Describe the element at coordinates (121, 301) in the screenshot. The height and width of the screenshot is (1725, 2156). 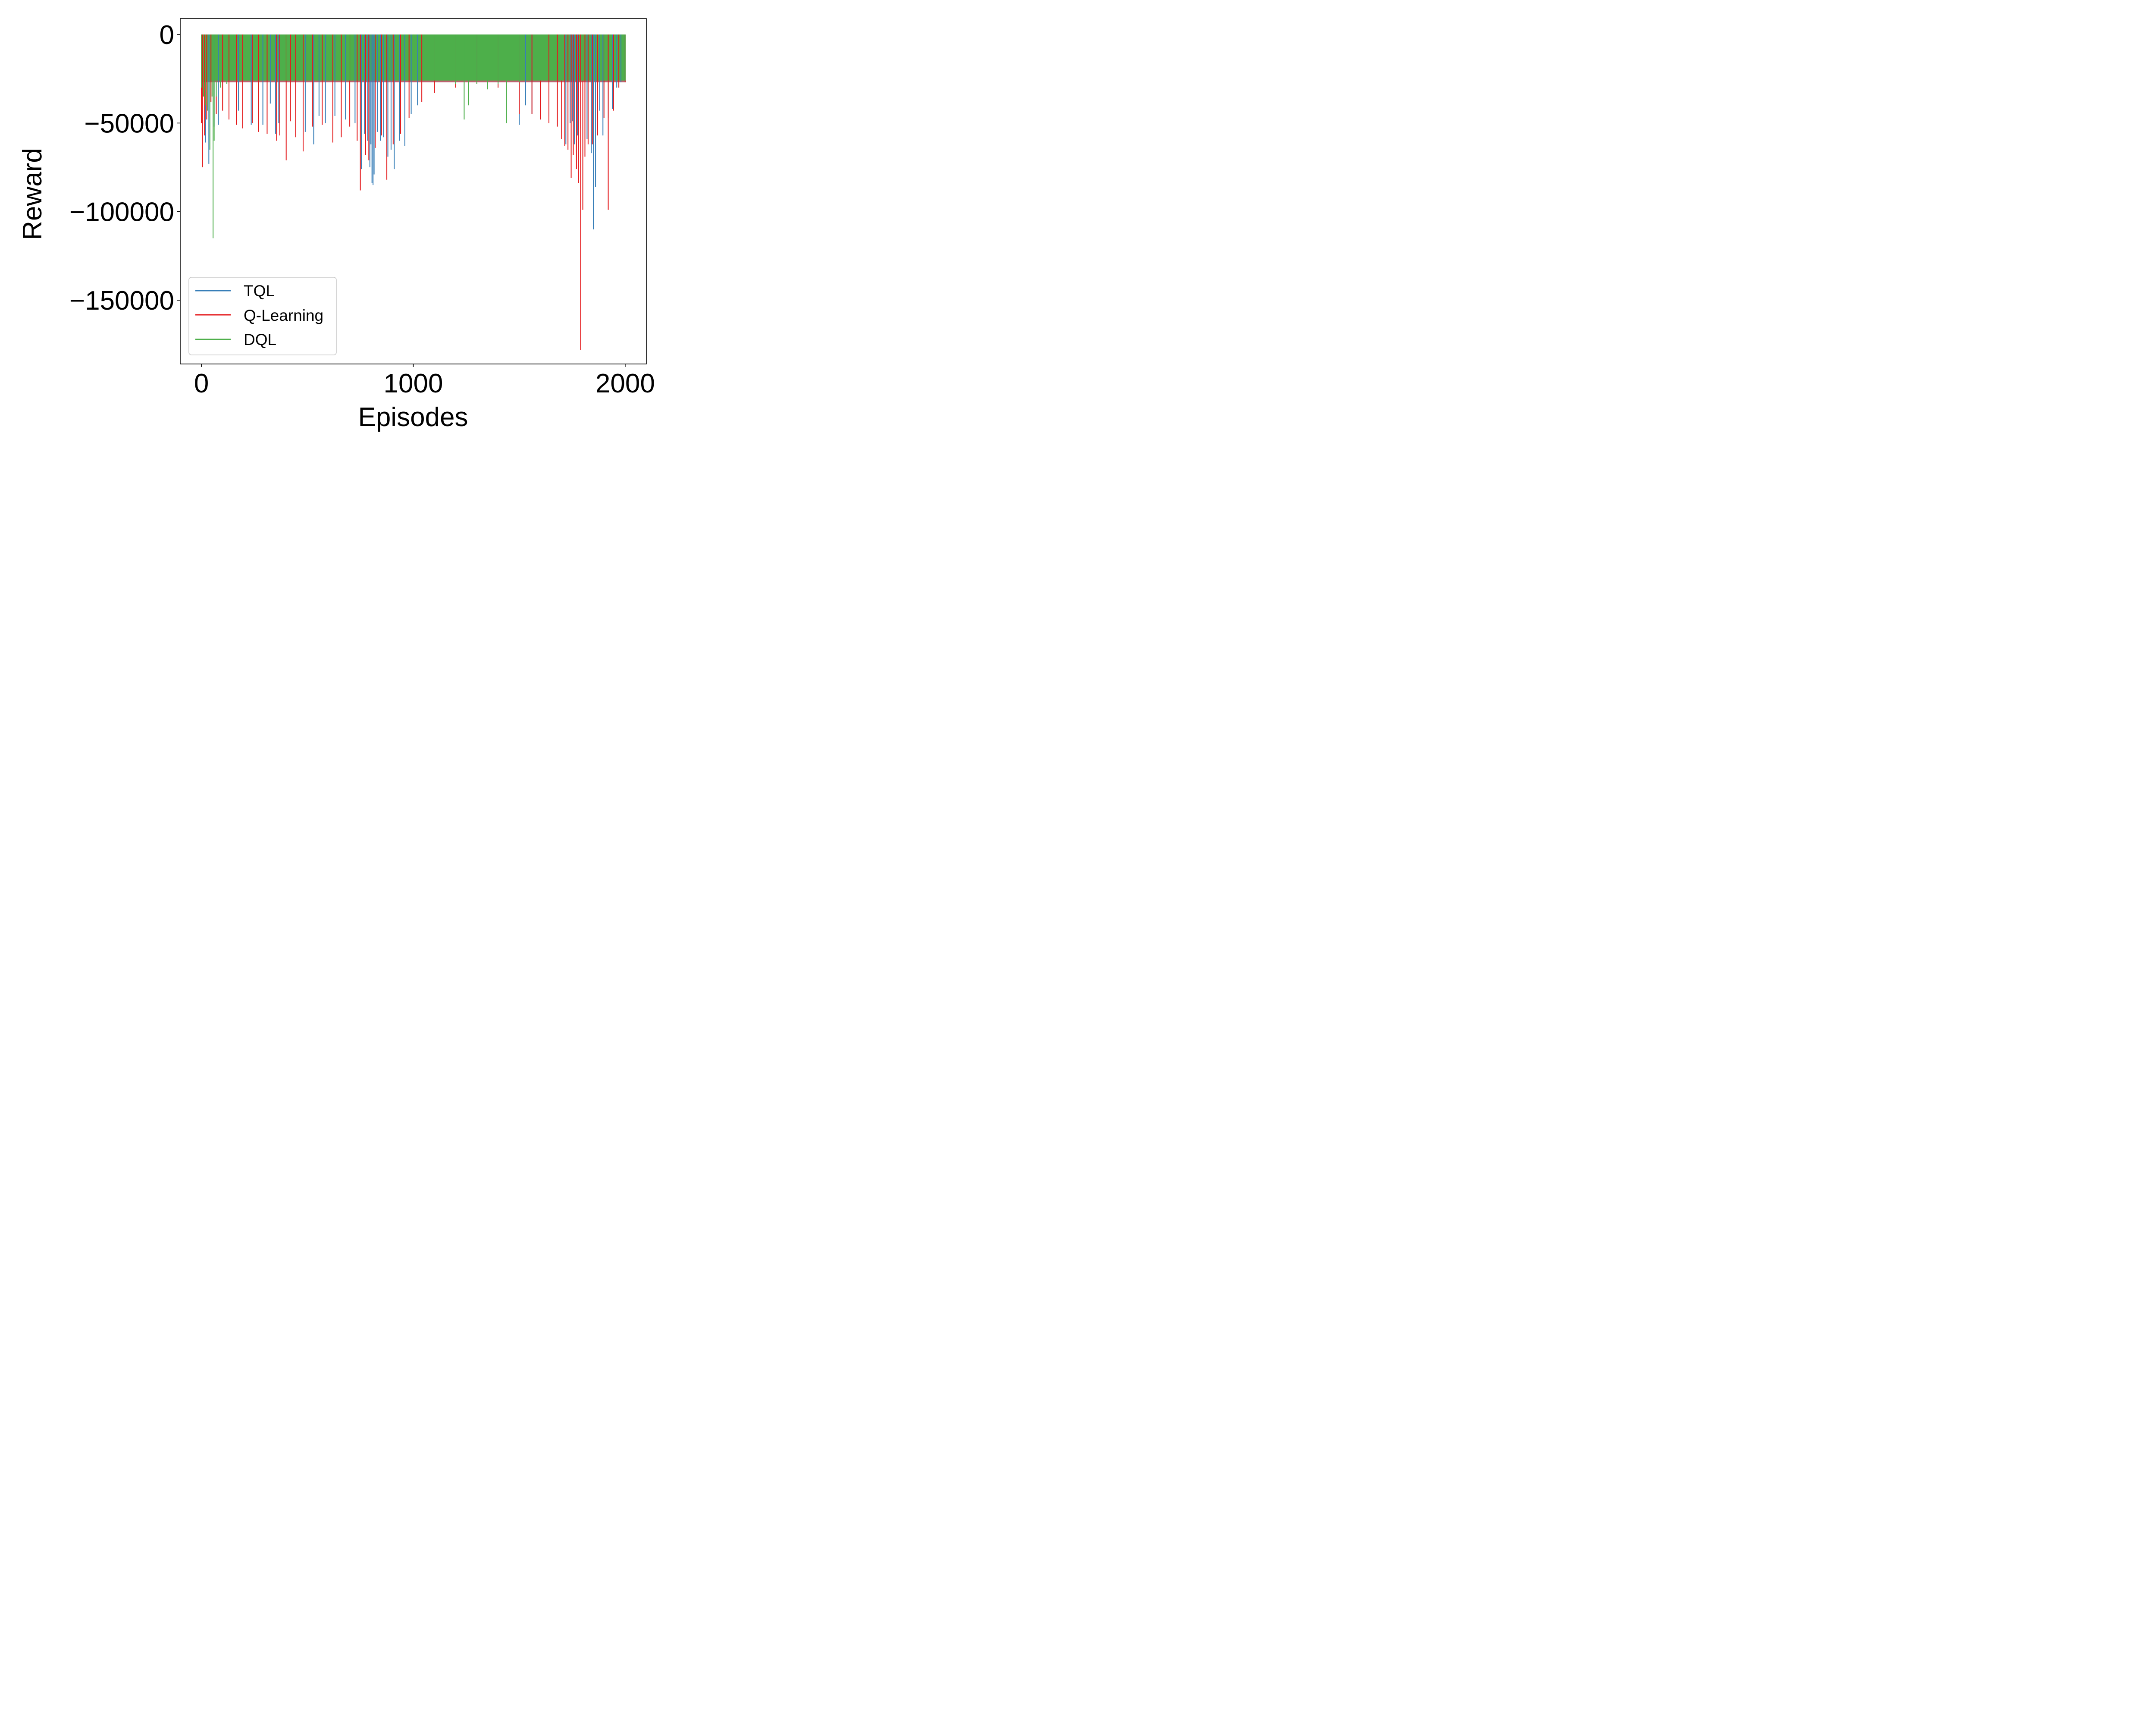
I see `y-tick-label: −150000` at that location.